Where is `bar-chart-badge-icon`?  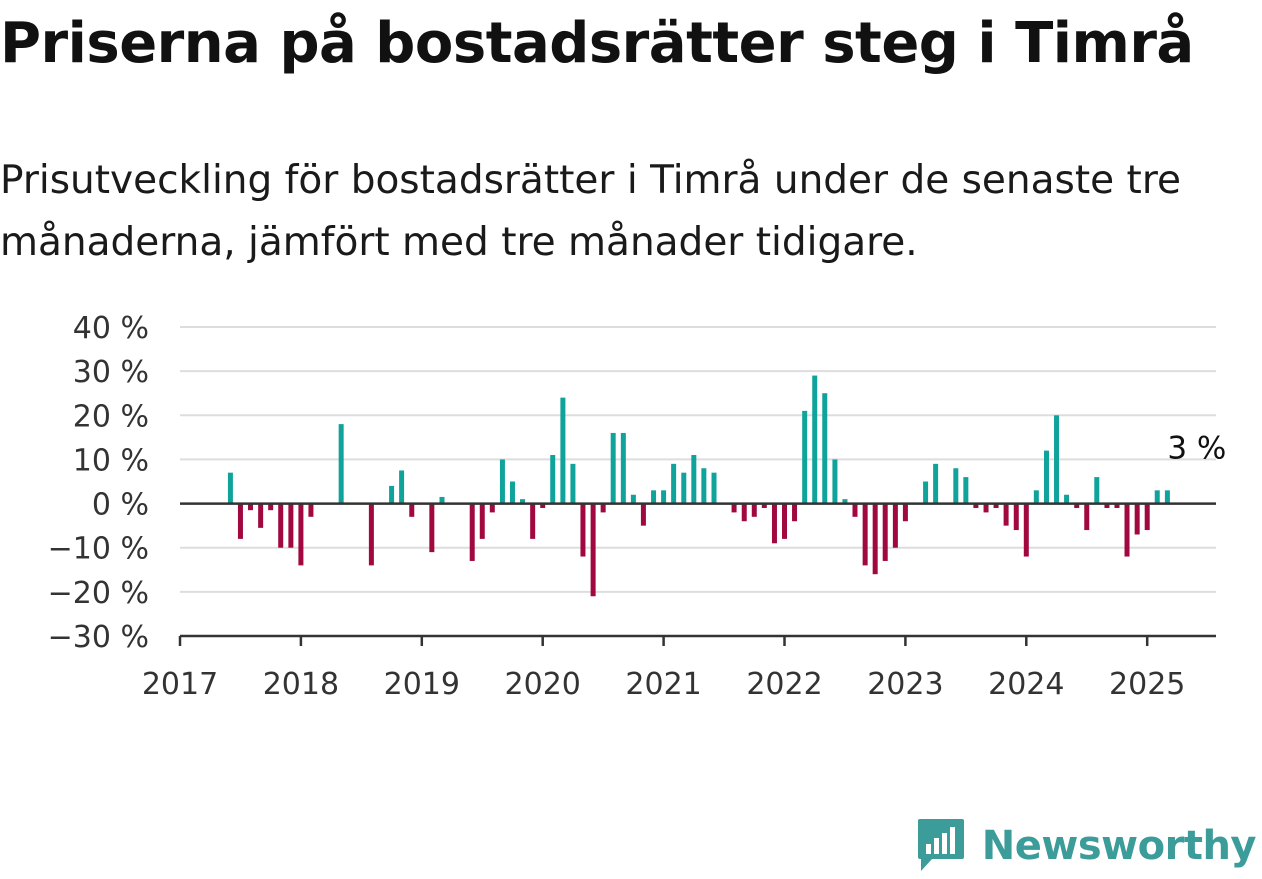
bar-chart-badge-icon is located at coordinates (940, 845).